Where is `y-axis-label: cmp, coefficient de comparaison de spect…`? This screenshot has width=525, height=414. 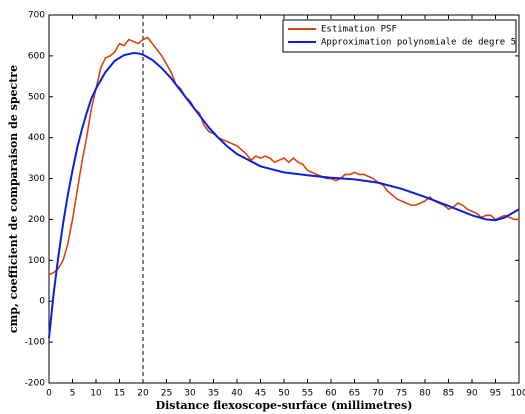 y-axis-label: cmp, coefficient de comparaison de spect… is located at coordinates (13, 199).